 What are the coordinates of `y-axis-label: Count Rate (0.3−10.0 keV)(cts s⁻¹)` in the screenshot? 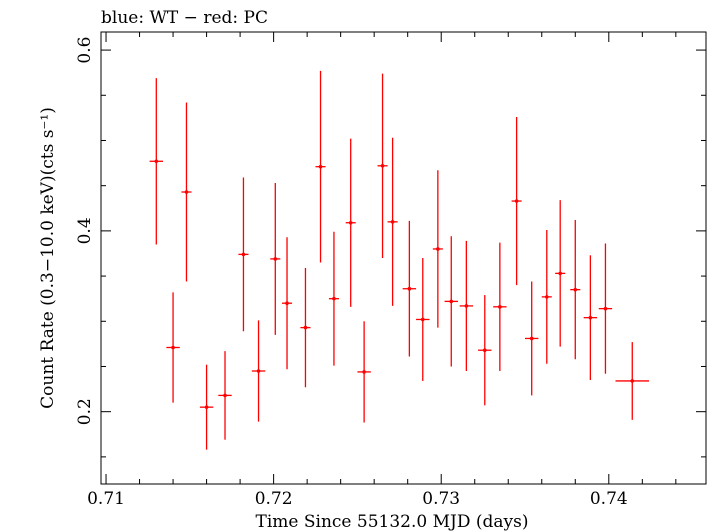 It's located at (48, 258).